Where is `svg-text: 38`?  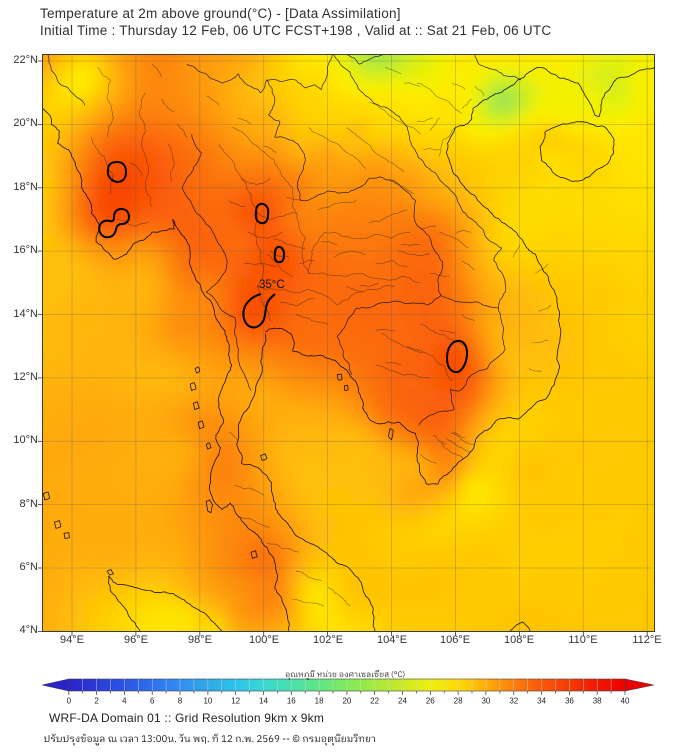
svg-text: 38 is located at coordinates (597, 701).